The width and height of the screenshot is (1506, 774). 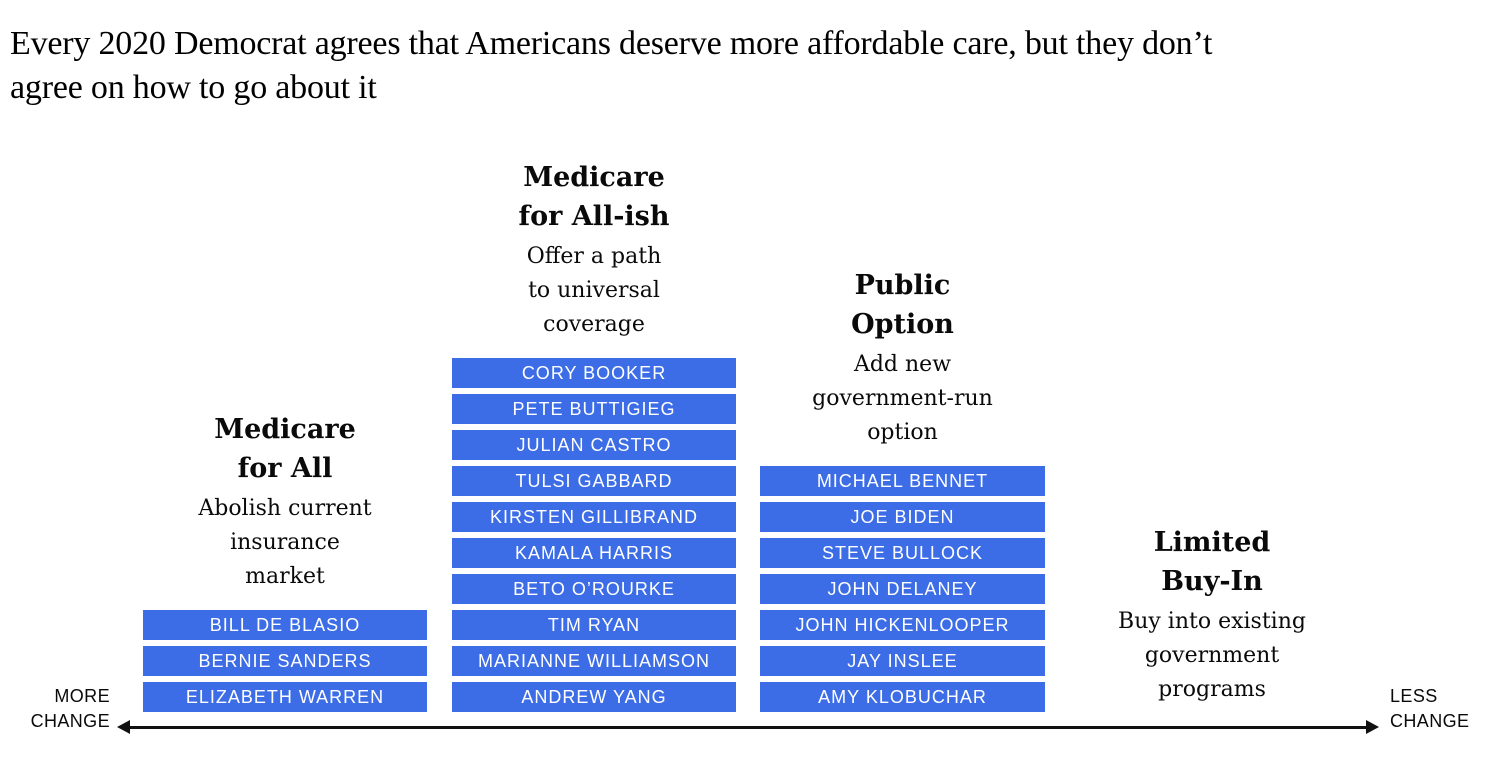 What do you see at coordinates (594, 373) in the screenshot?
I see `candidate-bar: CORY BOOKER` at bounding box center [594, 373].